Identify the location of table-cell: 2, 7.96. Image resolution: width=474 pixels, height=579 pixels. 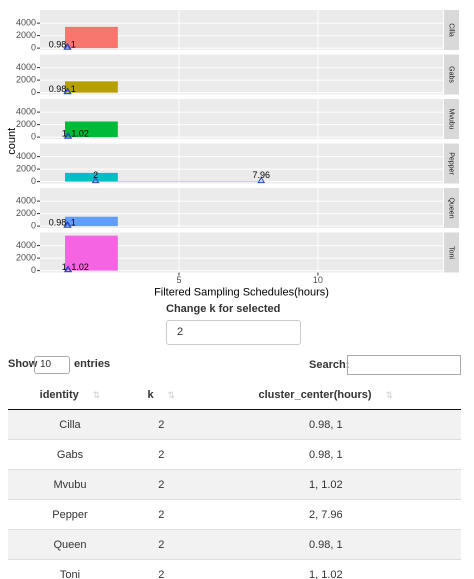
(325, 514).